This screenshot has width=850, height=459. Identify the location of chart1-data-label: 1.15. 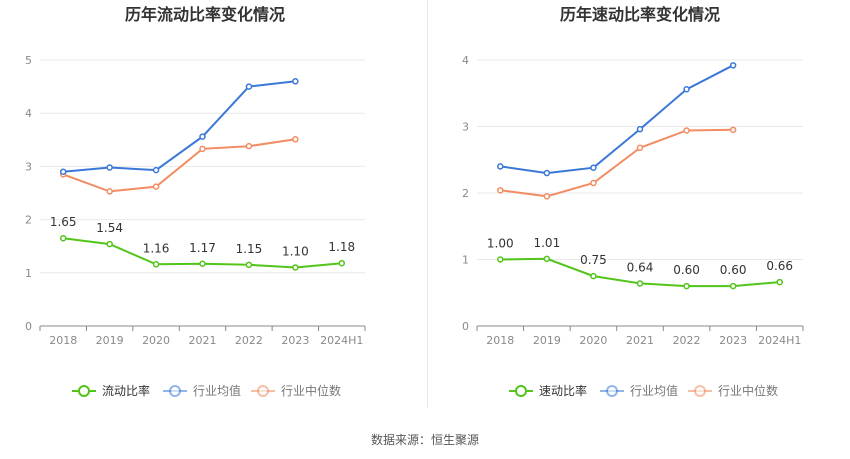
(249, 249).